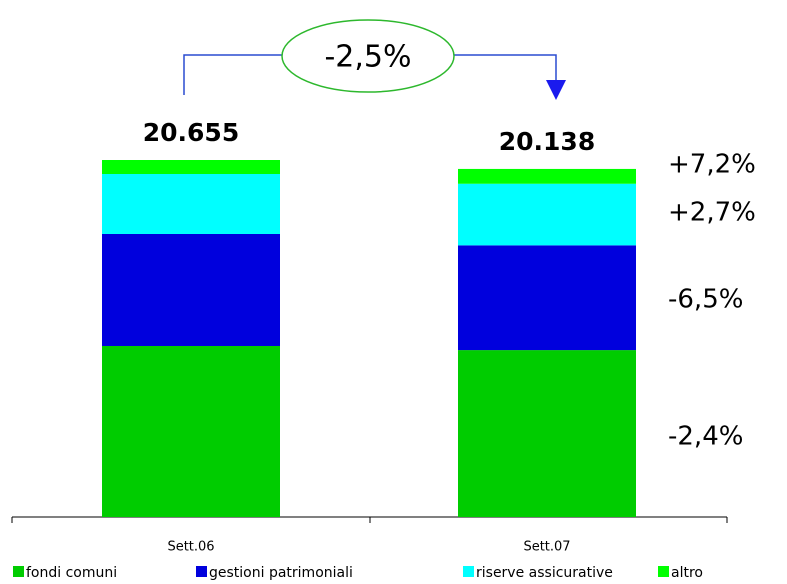 This screenshot has width=787, height=584. What do you see at coordinates (504, 68) in the screenshot?
I see `arrow-right` at bounding box center [504, 68].